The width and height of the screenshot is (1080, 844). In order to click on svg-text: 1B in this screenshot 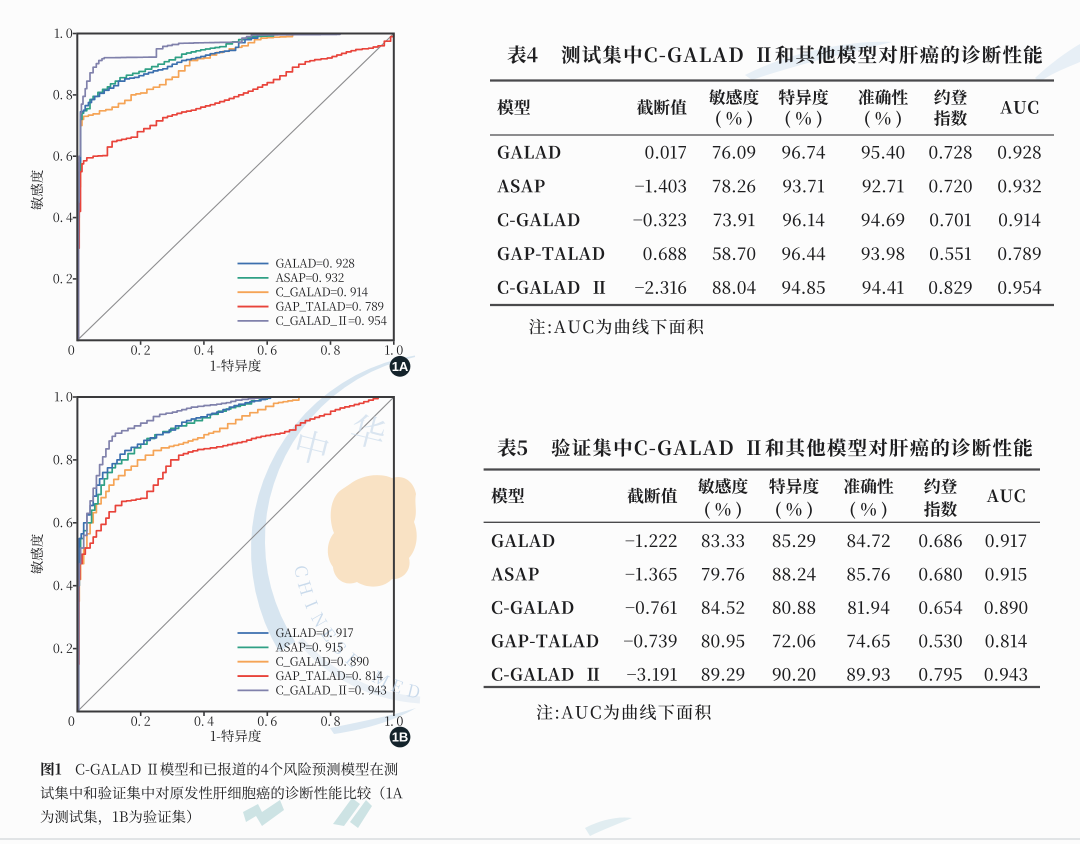, I will do `click(400, 737)`.